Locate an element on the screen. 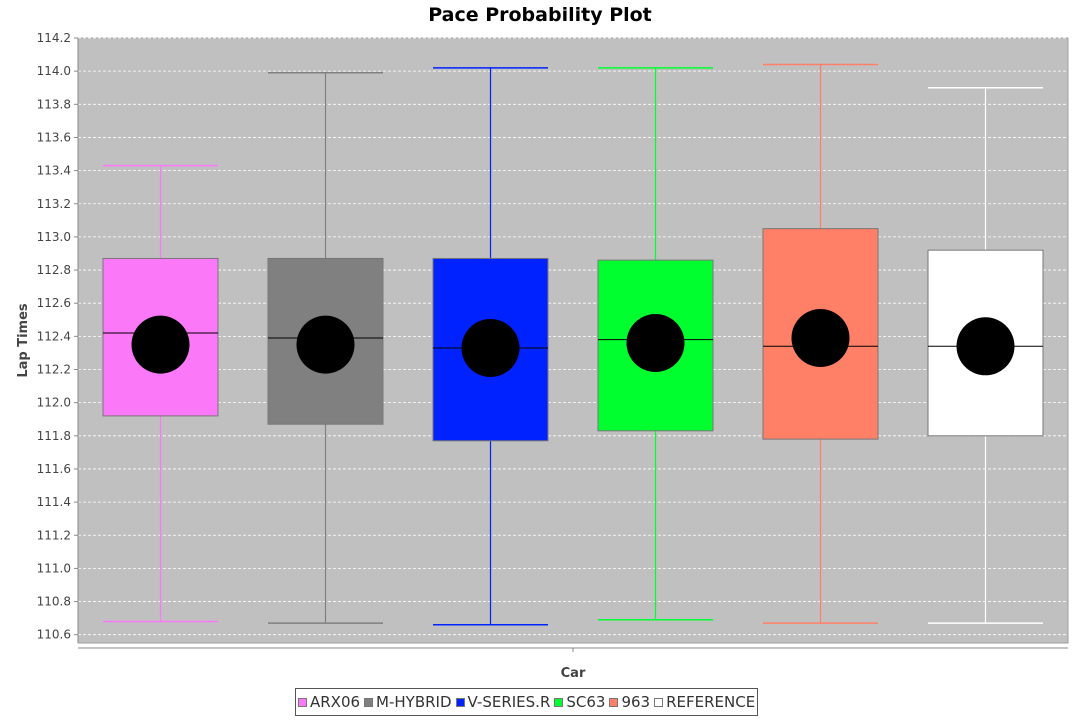 This screenshot has width=1080, height=720. y-tick-label: 113.2 is located at coordinates (54, 204).